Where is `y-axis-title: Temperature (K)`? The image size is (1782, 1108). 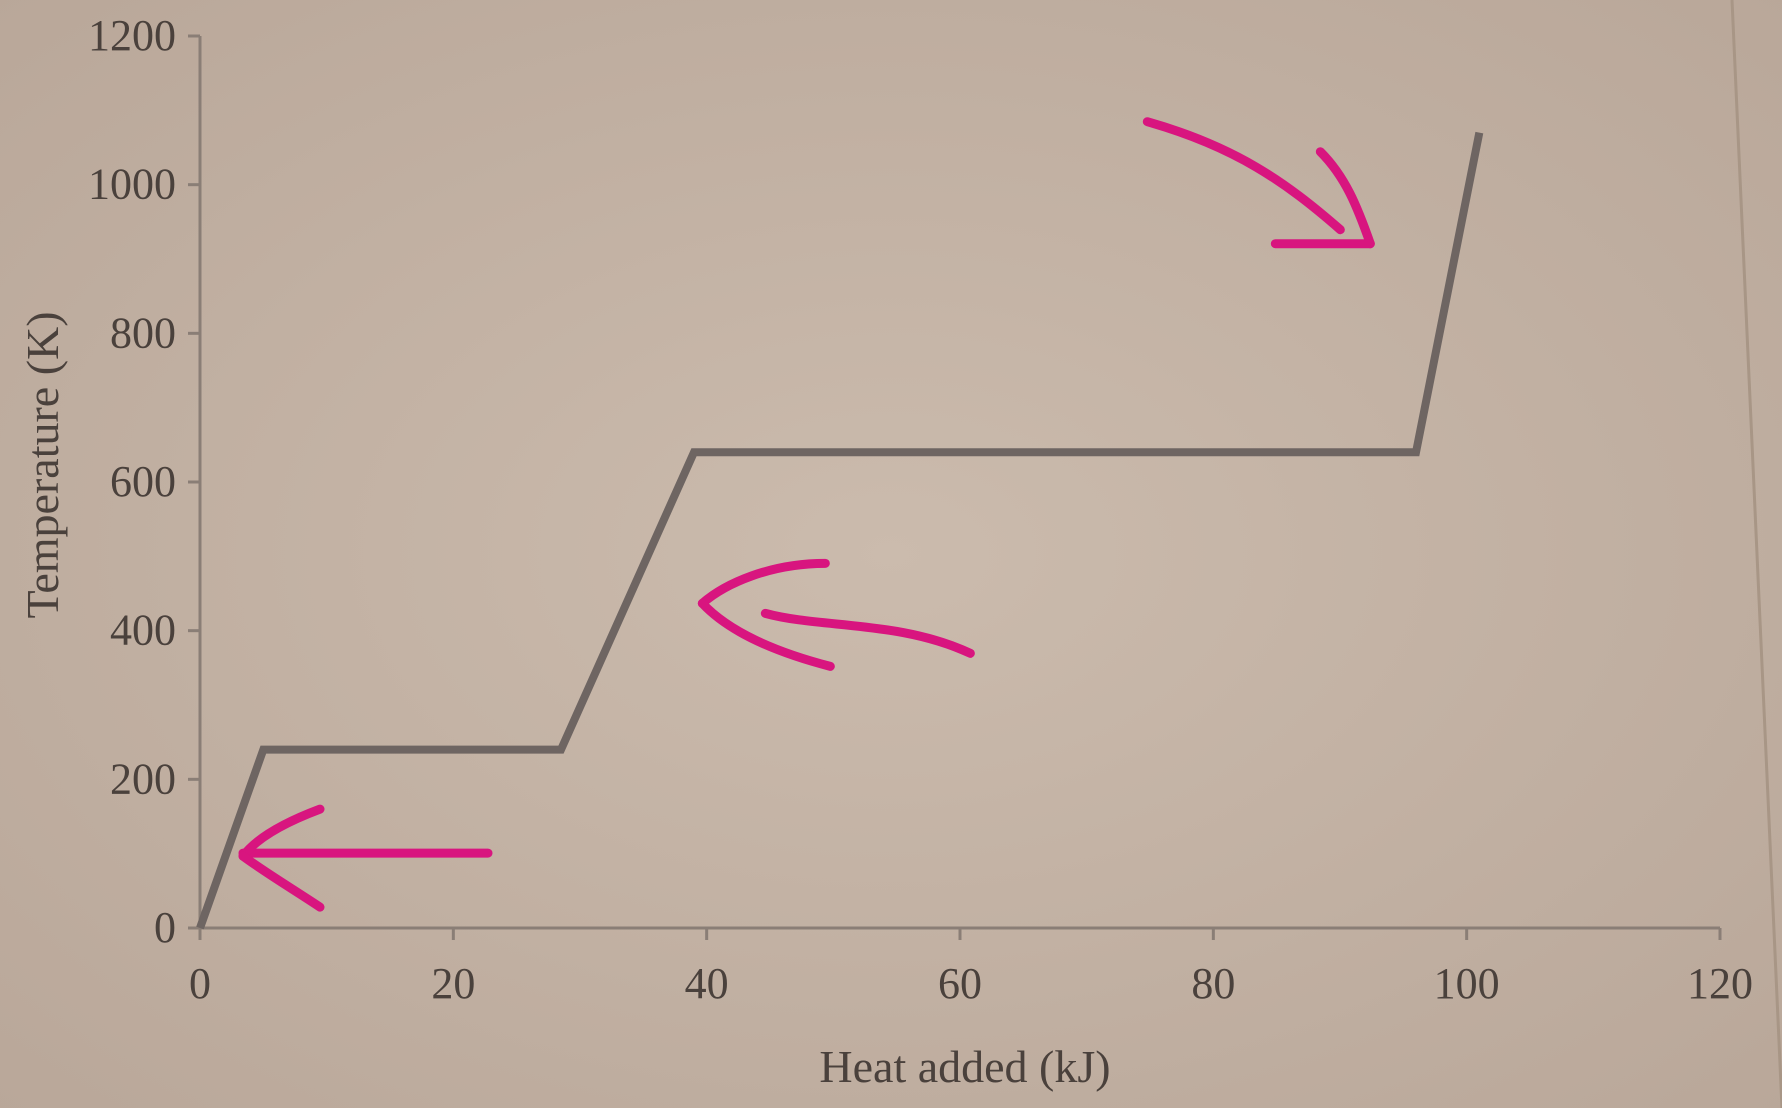 y-axis-title: Temperature (K) is located at coordinates (42, 464).